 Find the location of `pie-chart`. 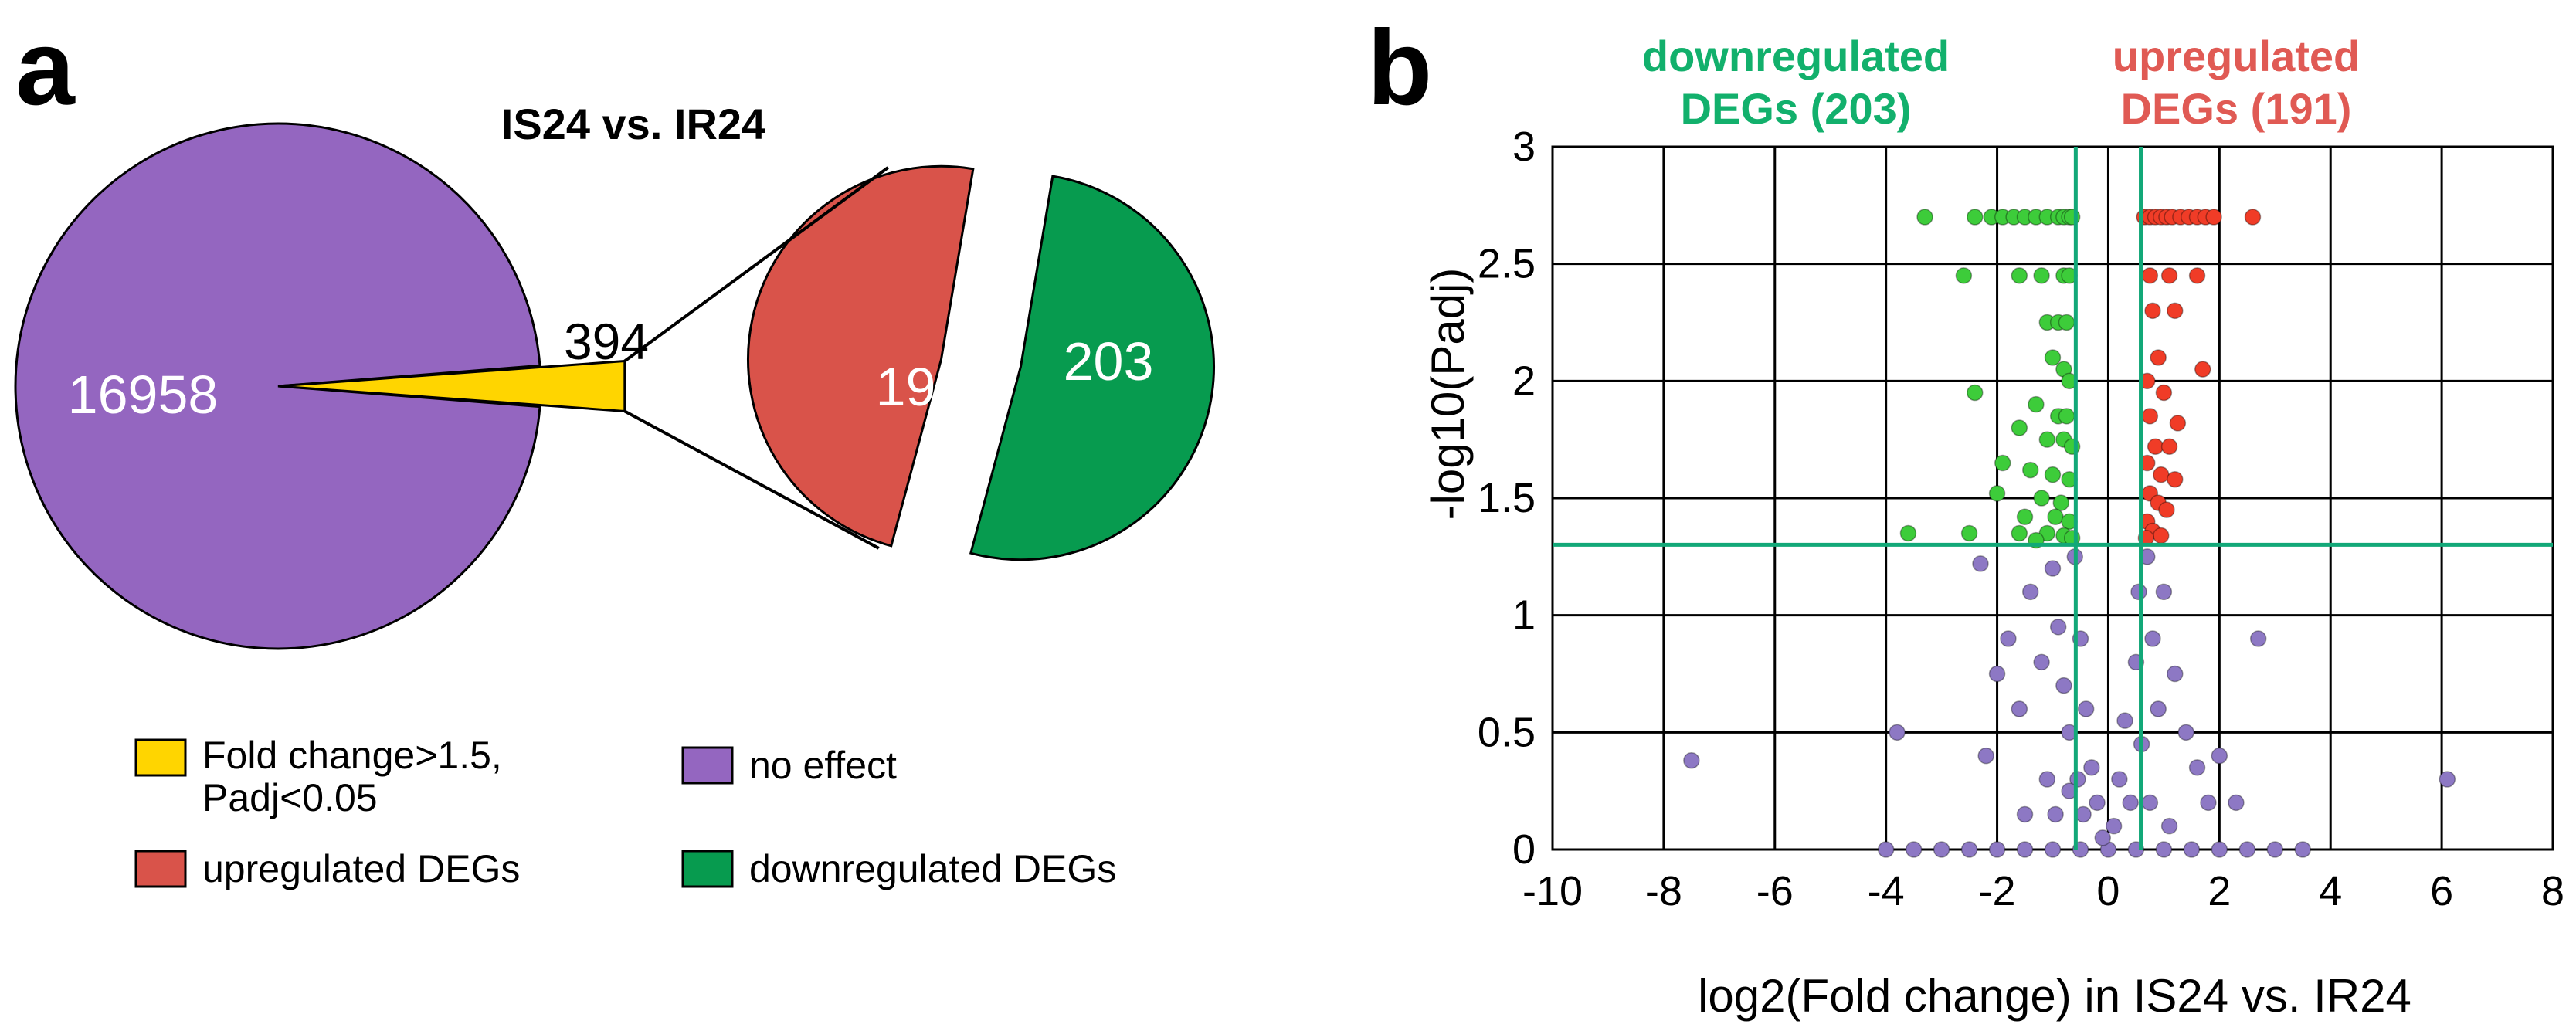

pie-chart is located at coordinates (320, 386).